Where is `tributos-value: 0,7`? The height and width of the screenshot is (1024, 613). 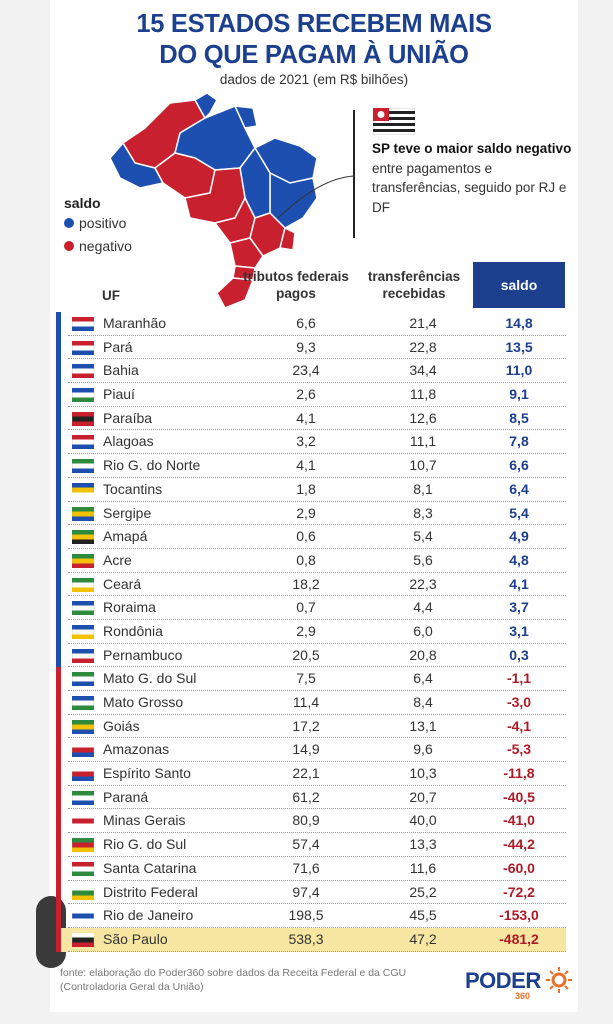
tributos-value: 0,7 is located at coordinates (306, 607).